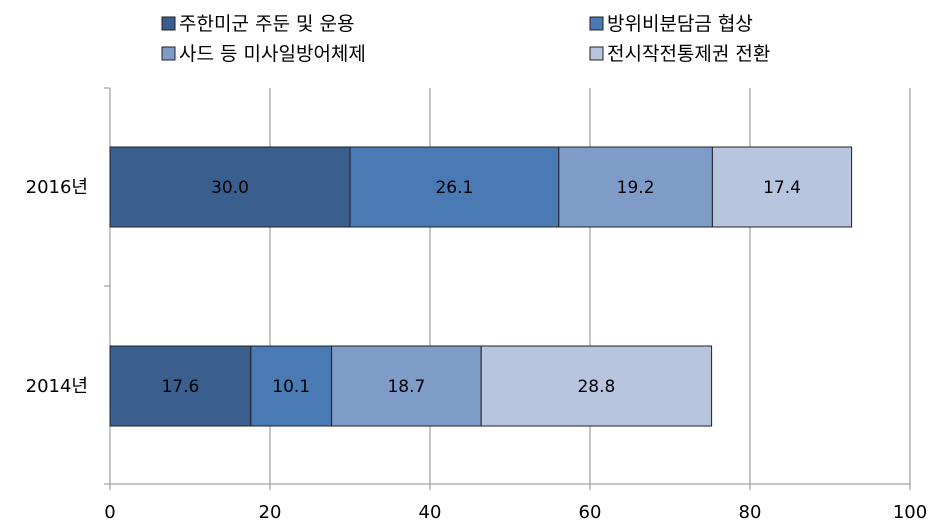  I want to click on x-tick-label: 20, so click(270, 512).